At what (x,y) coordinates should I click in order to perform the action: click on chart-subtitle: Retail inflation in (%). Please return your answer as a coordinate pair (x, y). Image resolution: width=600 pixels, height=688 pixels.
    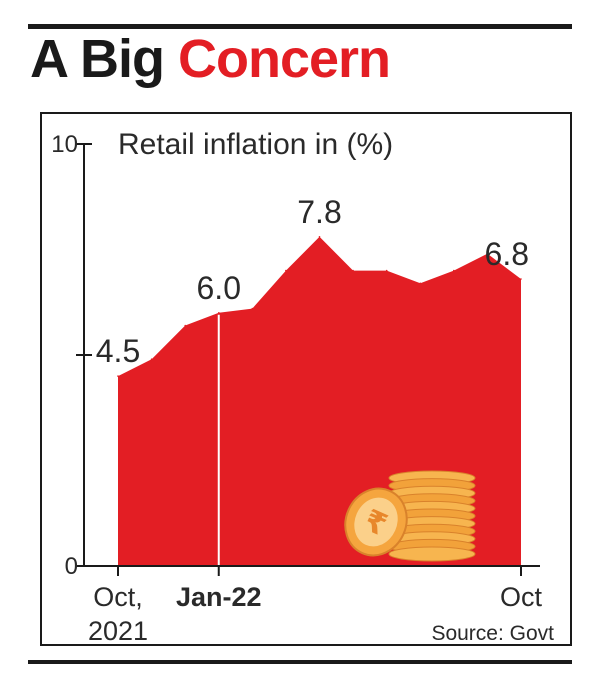
    Looking at the image, I should click on (256, 144).